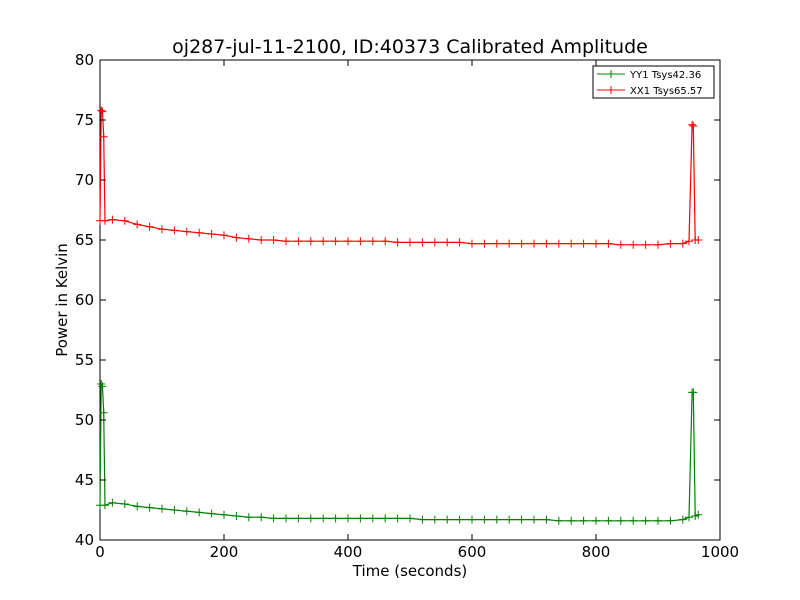 The width and height of the screenshot is (800, 600). Describe the element at coordinates (62, 300) in the screenshot. I see `y-axis-label: Power in Kelvin` at that location.